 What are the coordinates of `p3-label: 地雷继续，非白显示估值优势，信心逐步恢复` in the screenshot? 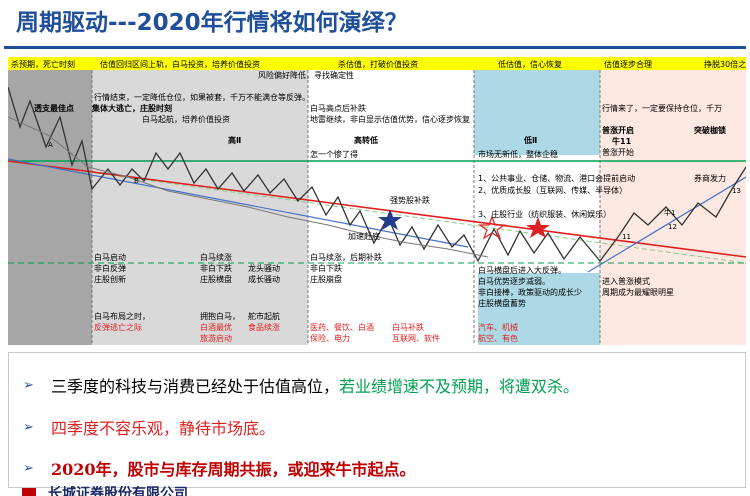 It's located at (390, 119).